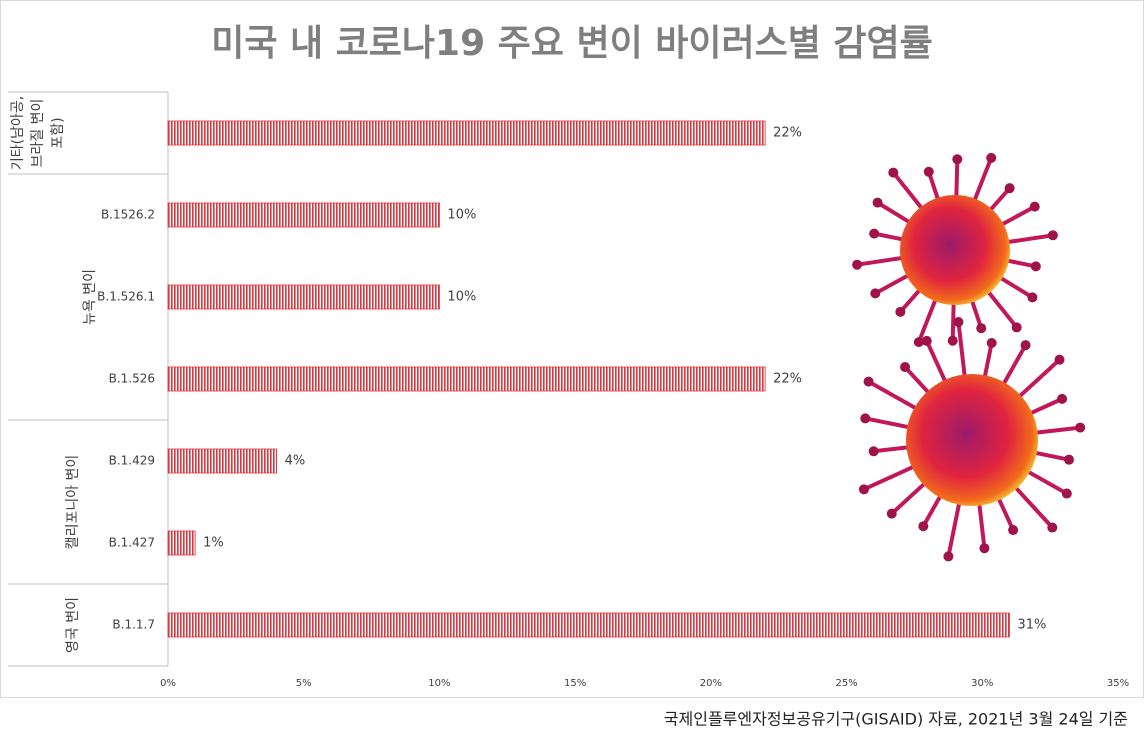  I want to click on group-label: 뉴욕 변이, so click(90, 297).